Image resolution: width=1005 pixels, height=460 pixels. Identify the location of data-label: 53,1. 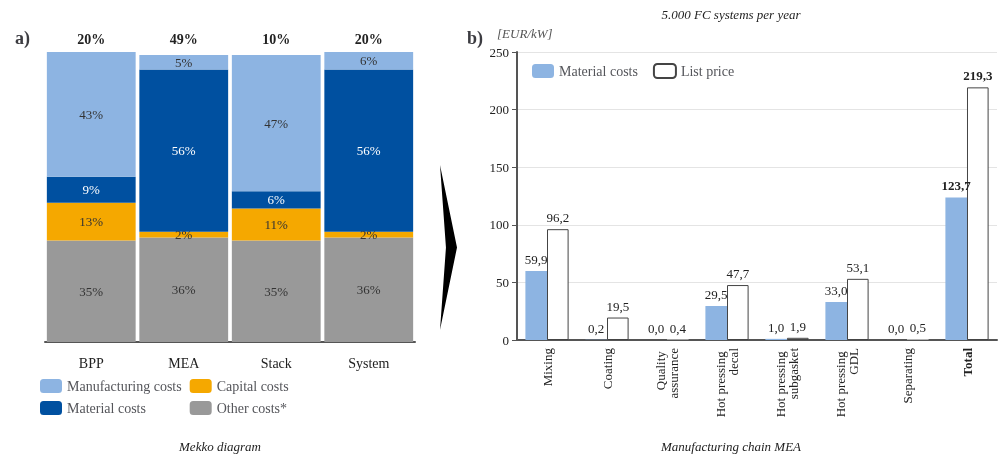
(858, 267).